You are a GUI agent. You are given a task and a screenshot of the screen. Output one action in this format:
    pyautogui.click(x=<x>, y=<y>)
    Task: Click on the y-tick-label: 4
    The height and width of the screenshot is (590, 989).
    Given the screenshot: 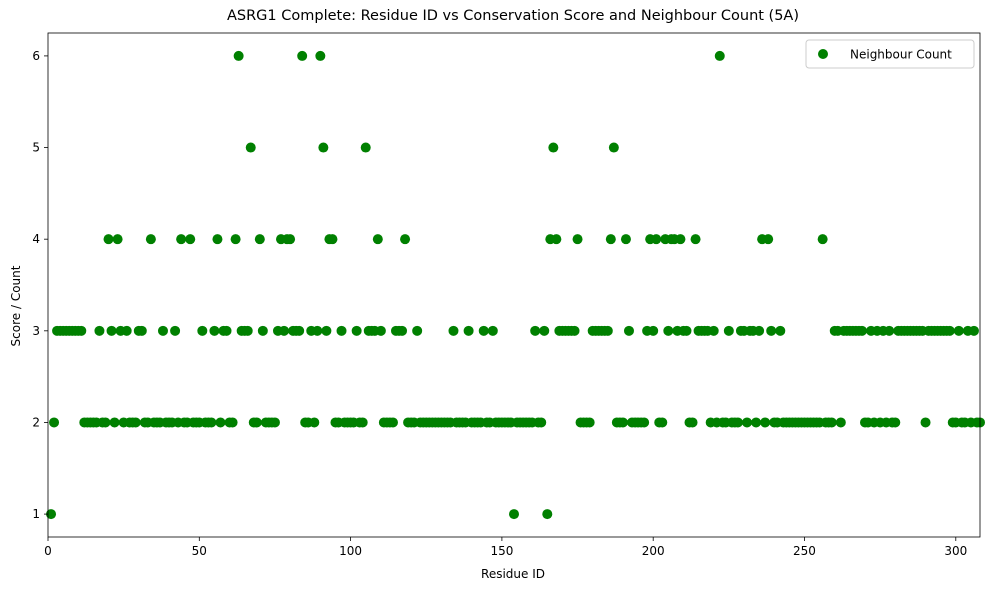 What is the action you would take?
    pyautogui.click(x=36, y=239)
    